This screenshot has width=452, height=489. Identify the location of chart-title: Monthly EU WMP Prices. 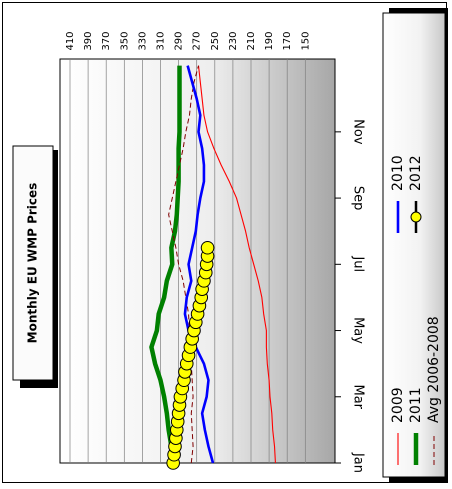
(33, 263).